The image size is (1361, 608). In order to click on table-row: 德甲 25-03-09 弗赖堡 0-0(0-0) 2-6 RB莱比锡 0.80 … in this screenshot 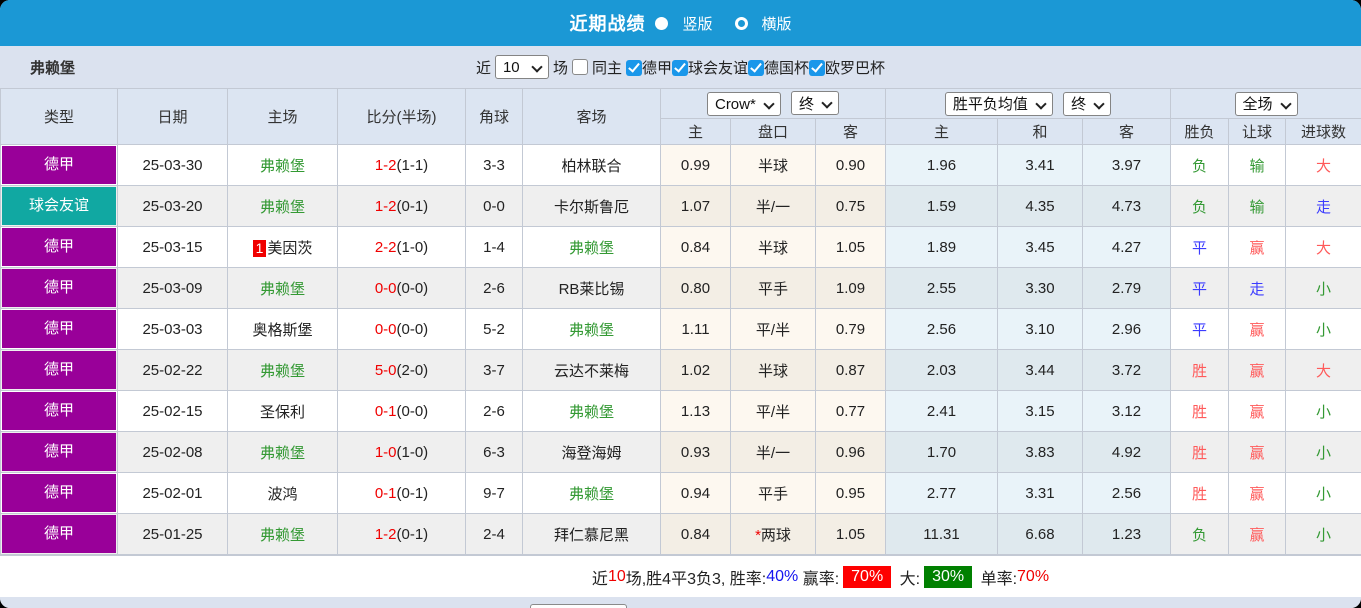, I will do `click(680, 288)`.